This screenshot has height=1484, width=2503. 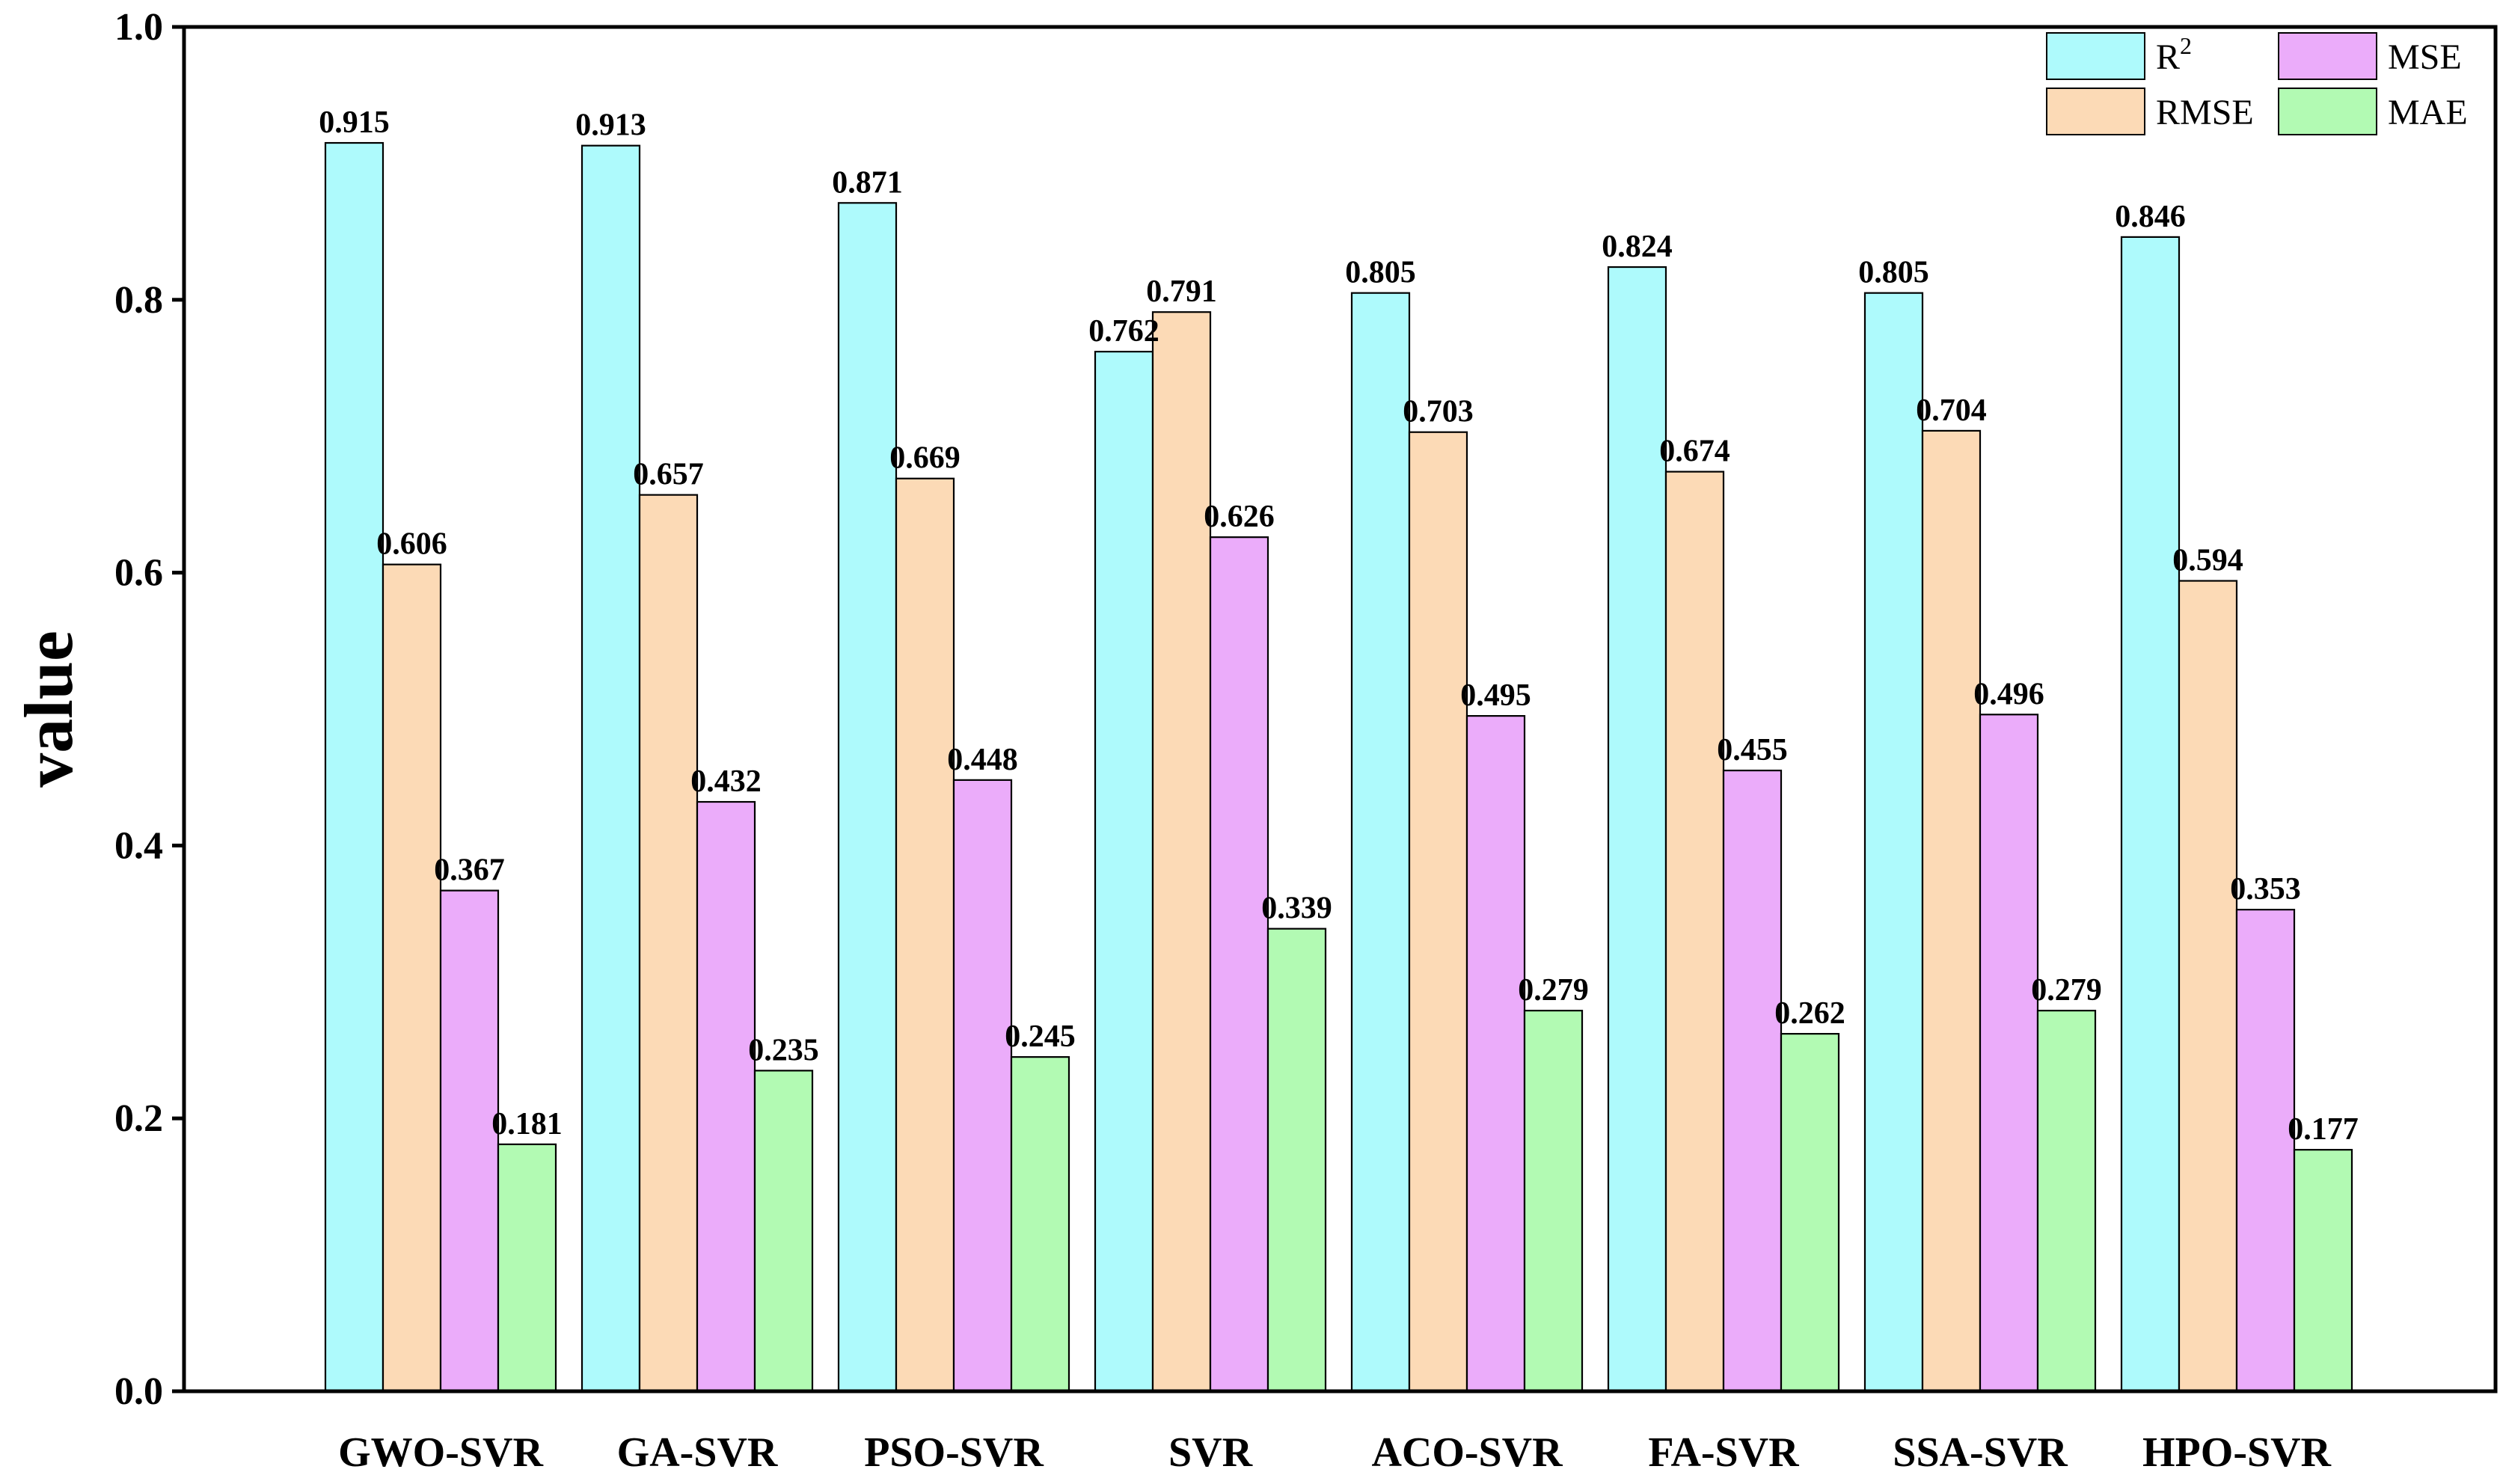 I want to click on x-tick-label: PSO-SVR, so click(x=954, y=1452).